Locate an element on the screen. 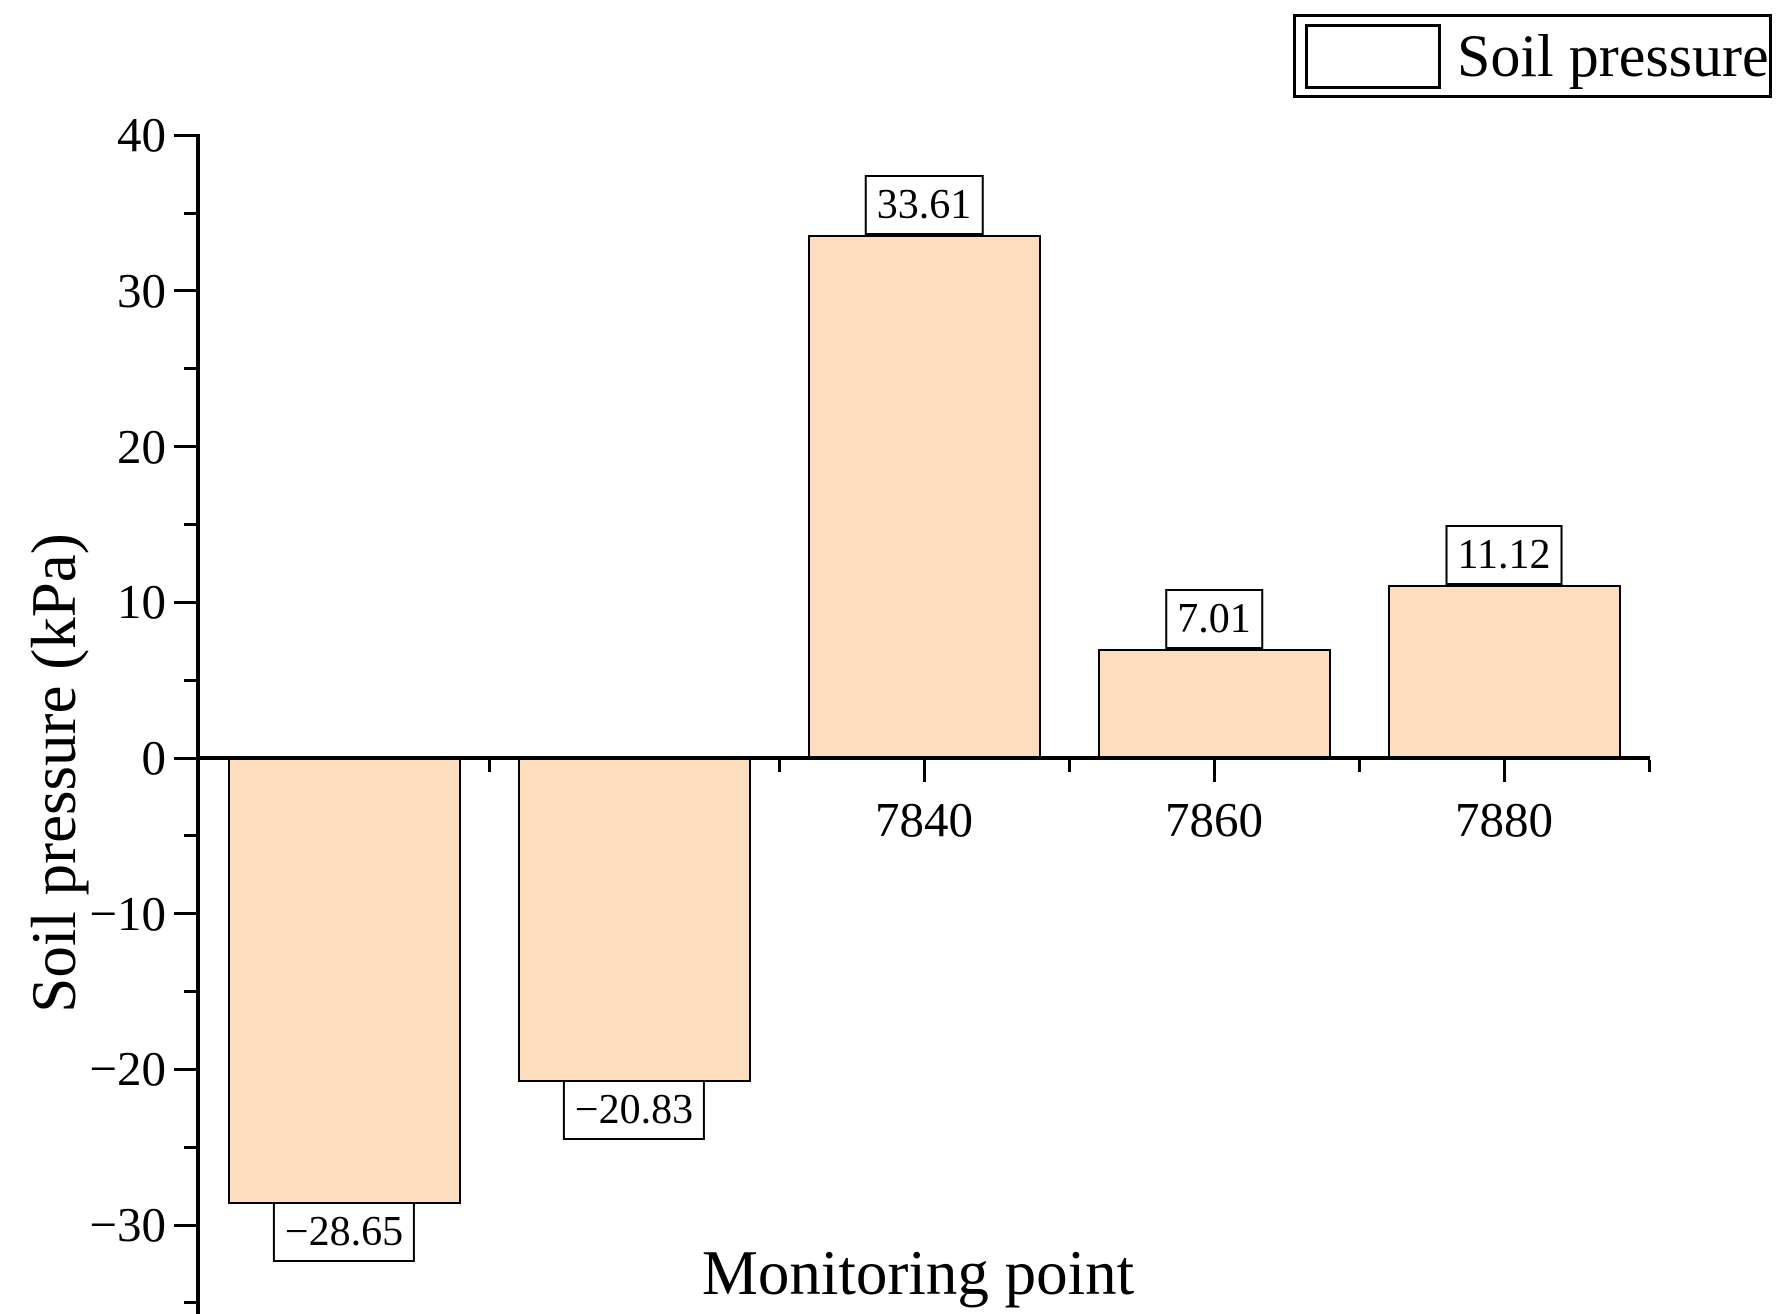 The image size is (1787, 1314). x-tick-label: 7860 is located at coordinates (1214, 819).